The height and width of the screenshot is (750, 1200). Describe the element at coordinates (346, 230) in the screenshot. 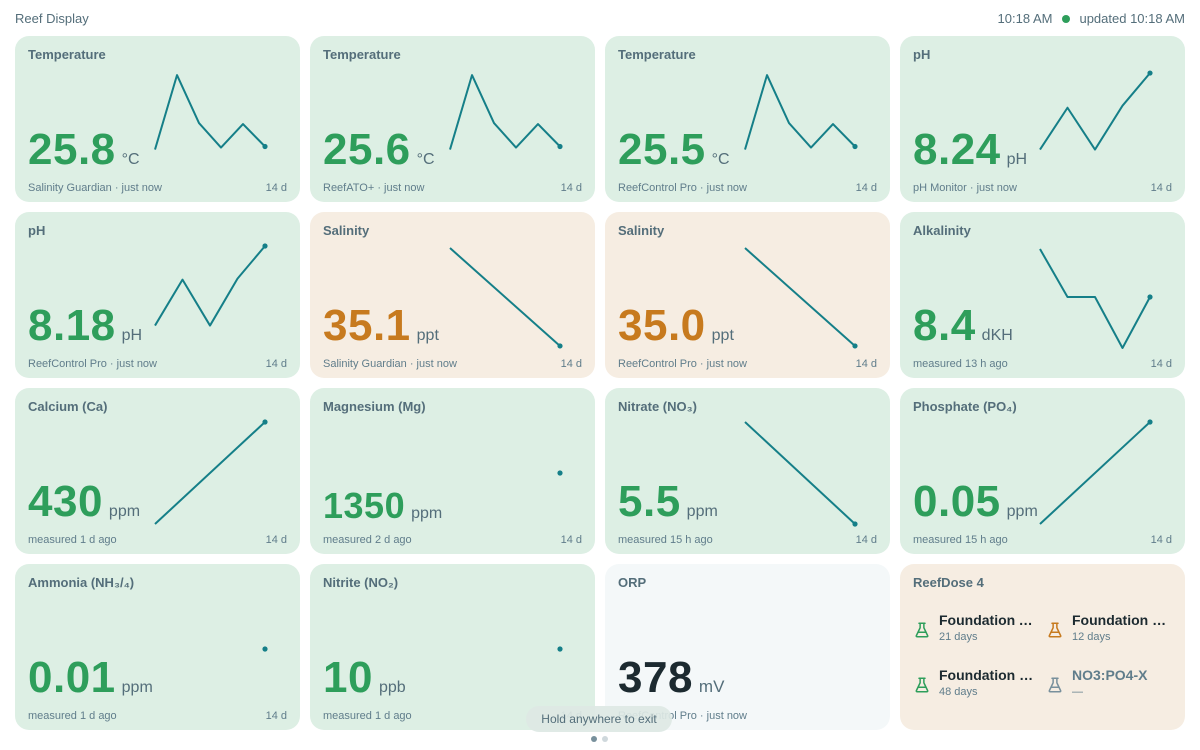

I see `card-title: Salinity` at that location.